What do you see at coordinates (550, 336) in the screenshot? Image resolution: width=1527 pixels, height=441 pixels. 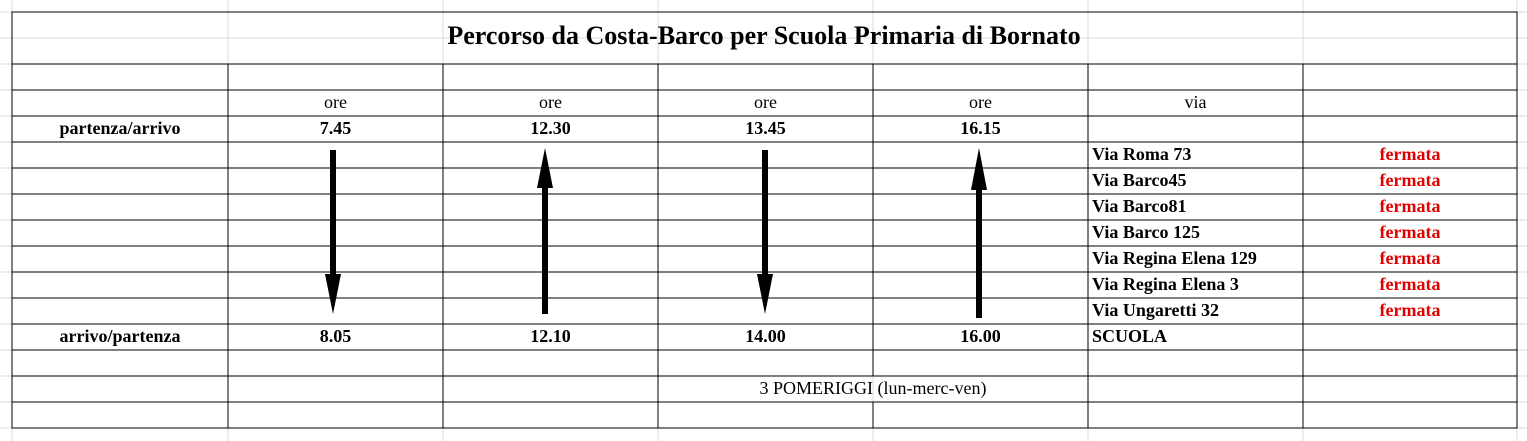 I see `arrival-time: 12.10` at bounding box center [550, 336].